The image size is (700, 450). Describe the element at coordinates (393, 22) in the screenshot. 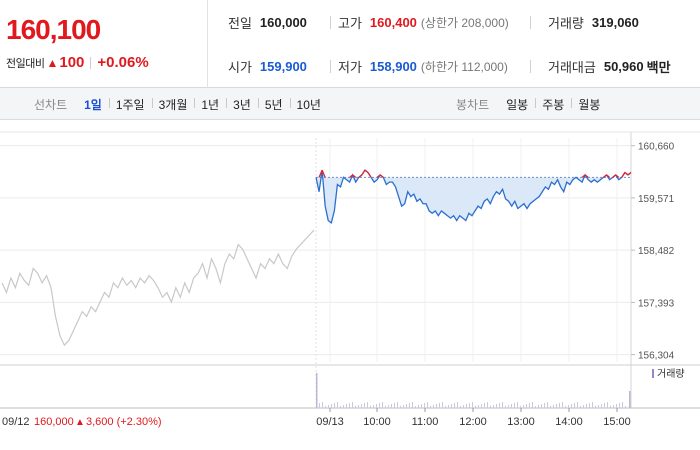

I see `high-value: 160,400` at that location.